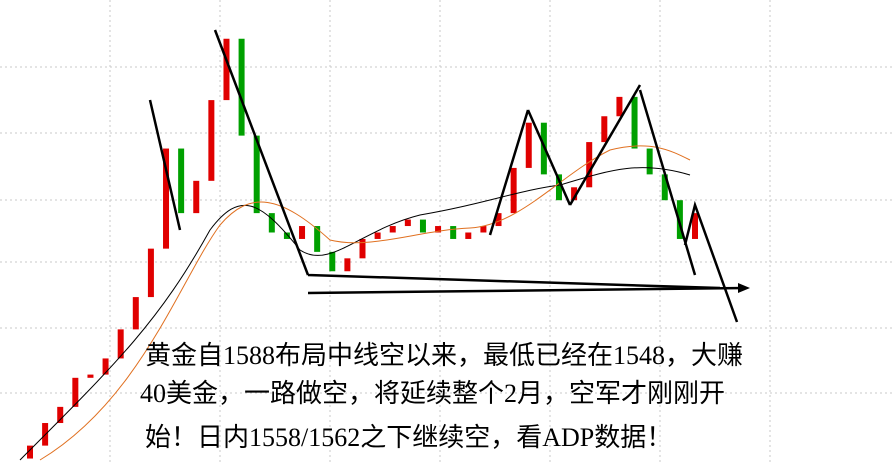  What do you see at coordinates (408, 437) in the screenshot?
I see `annotation: 始！日内1558/1562之下继续空，看ADP数据！` at bounding box center [408, 437].